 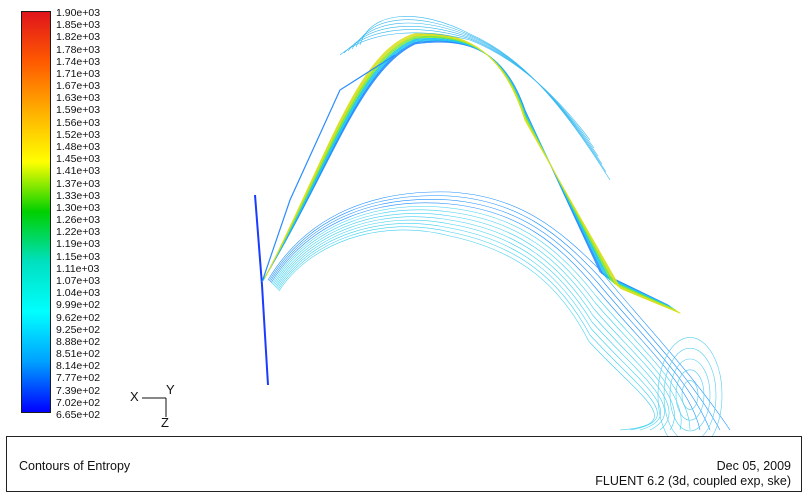 What do you see at coordinates (261, 290) in the screenshot?
I see `leading-edge-line` at bounding box center [261, 290].